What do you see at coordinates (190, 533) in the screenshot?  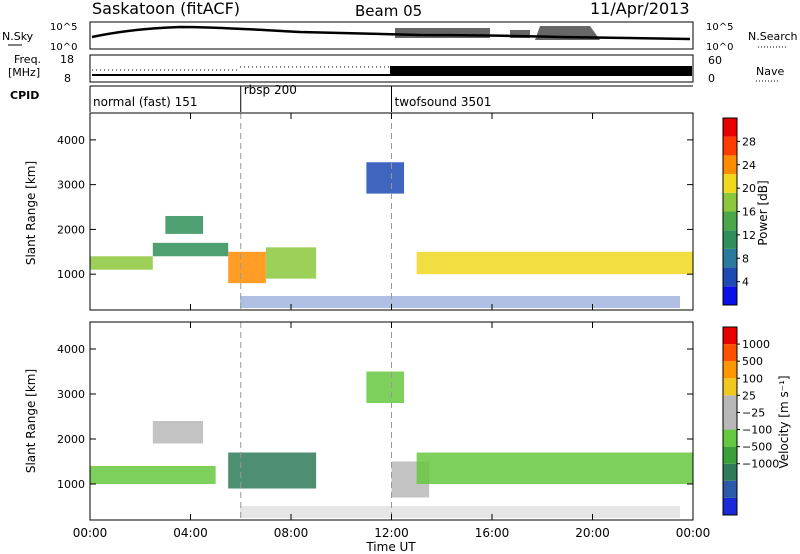 I see `x-tick-label: 04:00` at bounding box center [190, 533].